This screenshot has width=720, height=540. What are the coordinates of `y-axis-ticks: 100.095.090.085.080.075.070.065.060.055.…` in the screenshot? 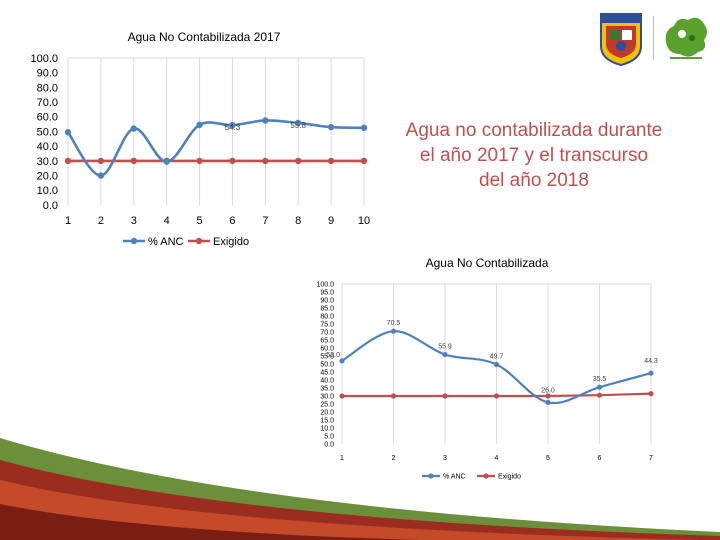 It's located at (325, 364).